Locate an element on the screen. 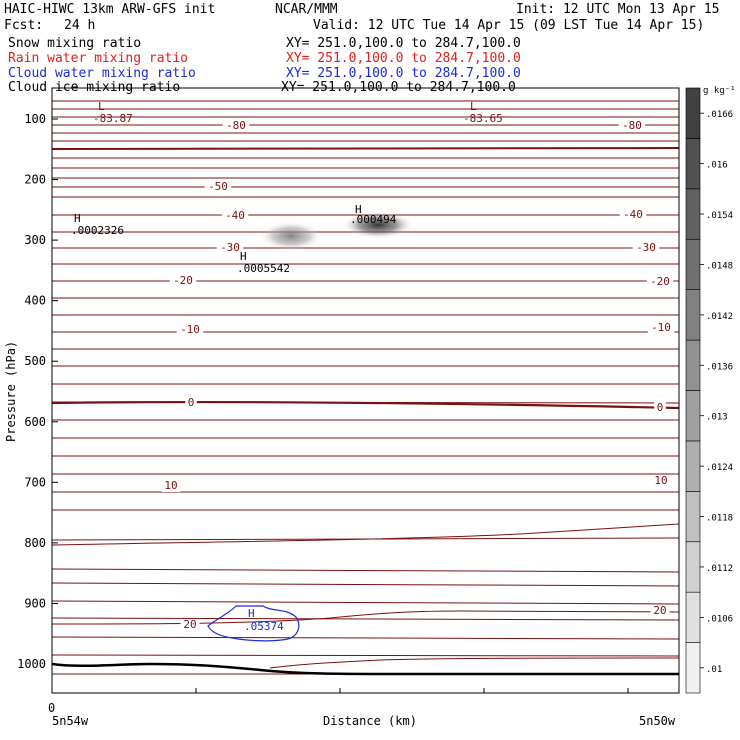  y-tick-label: 500 is located at coordinates (35, 361).